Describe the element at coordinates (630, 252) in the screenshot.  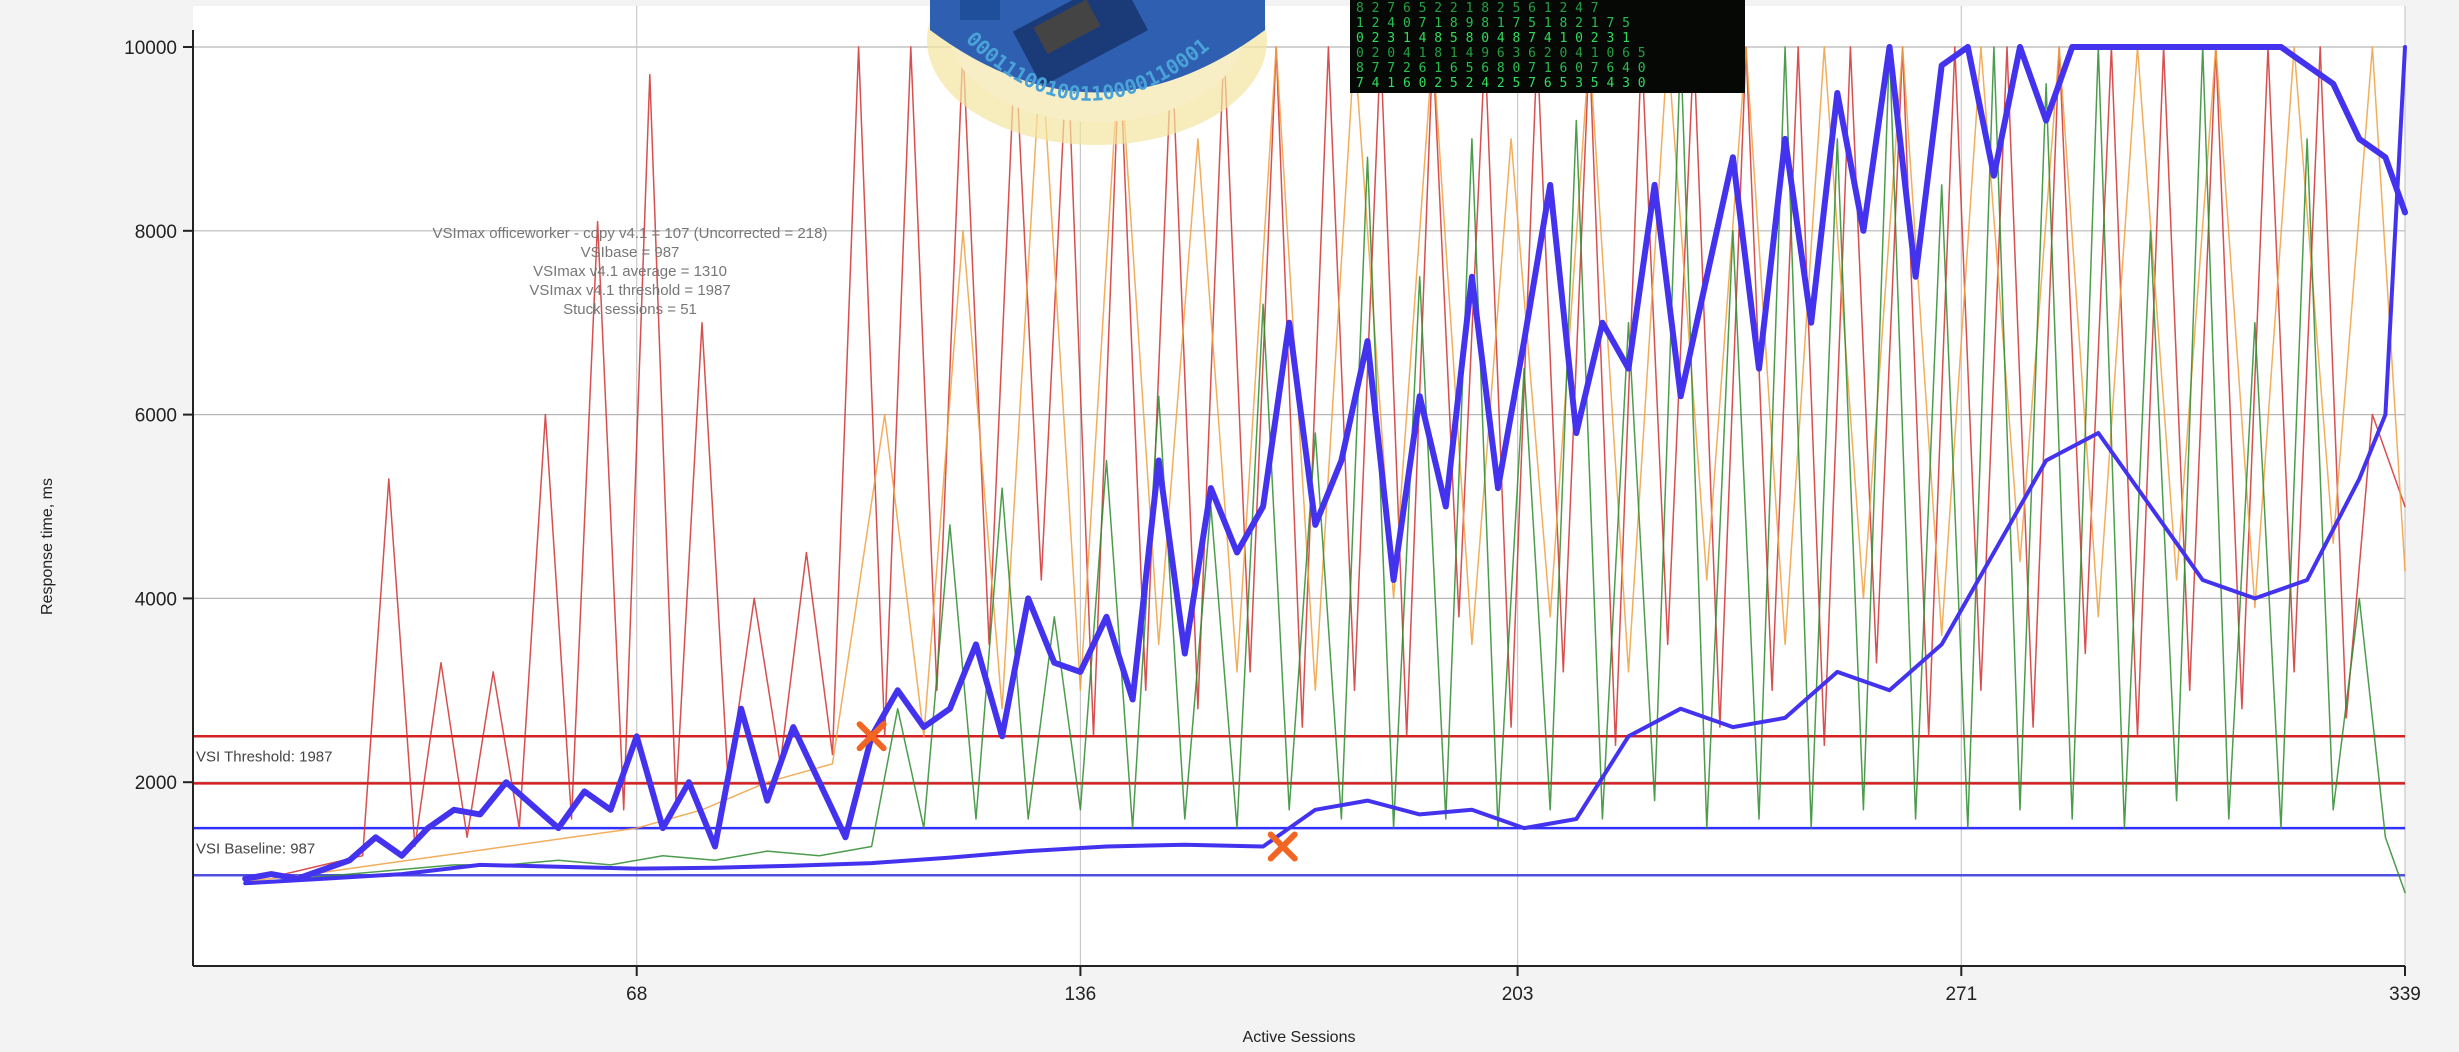
I see `annotation-line: VSIbase = 987` at that location.